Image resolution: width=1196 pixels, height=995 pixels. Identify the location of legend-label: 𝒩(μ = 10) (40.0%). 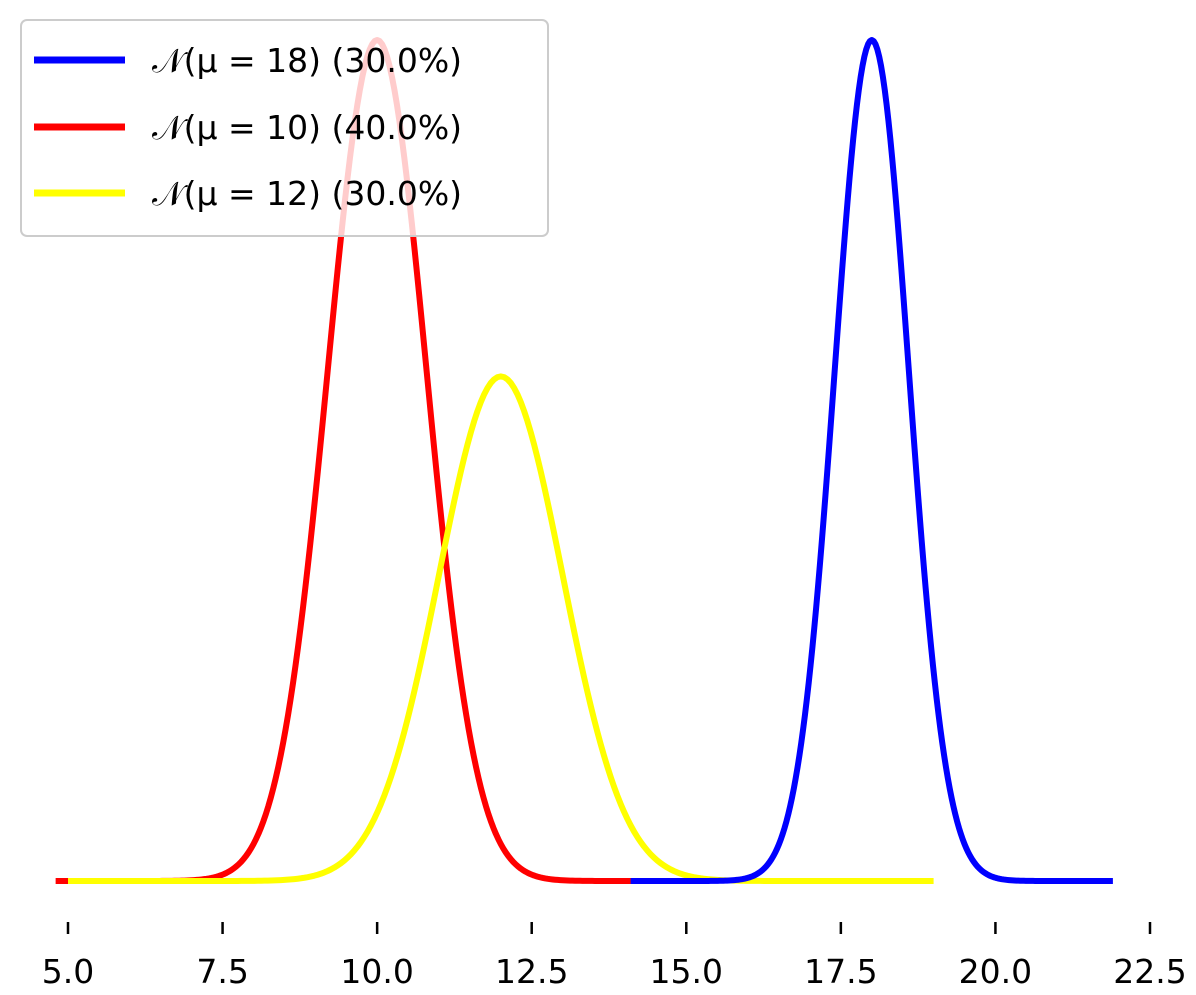
(307, 127).